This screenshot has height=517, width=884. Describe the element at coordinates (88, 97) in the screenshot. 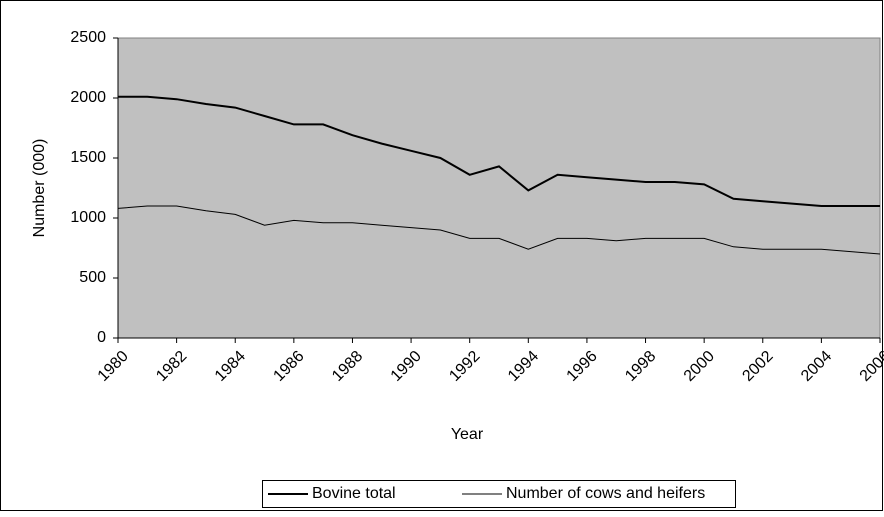

I see `y-tick-label: 2000` at that location.